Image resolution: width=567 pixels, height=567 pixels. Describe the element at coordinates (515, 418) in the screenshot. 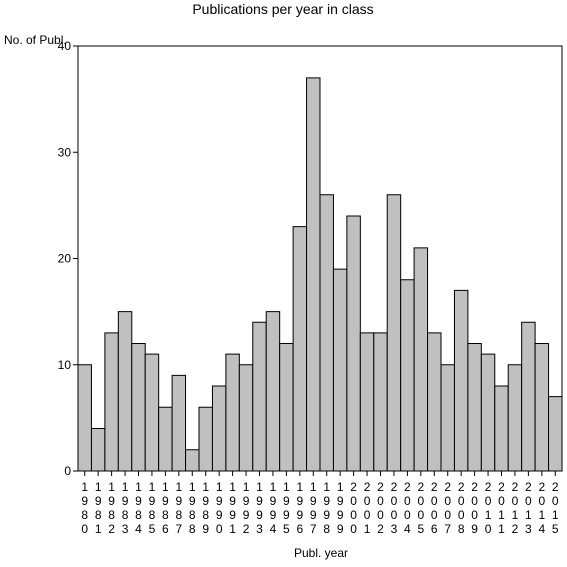

I see `bar-2012` at that location.